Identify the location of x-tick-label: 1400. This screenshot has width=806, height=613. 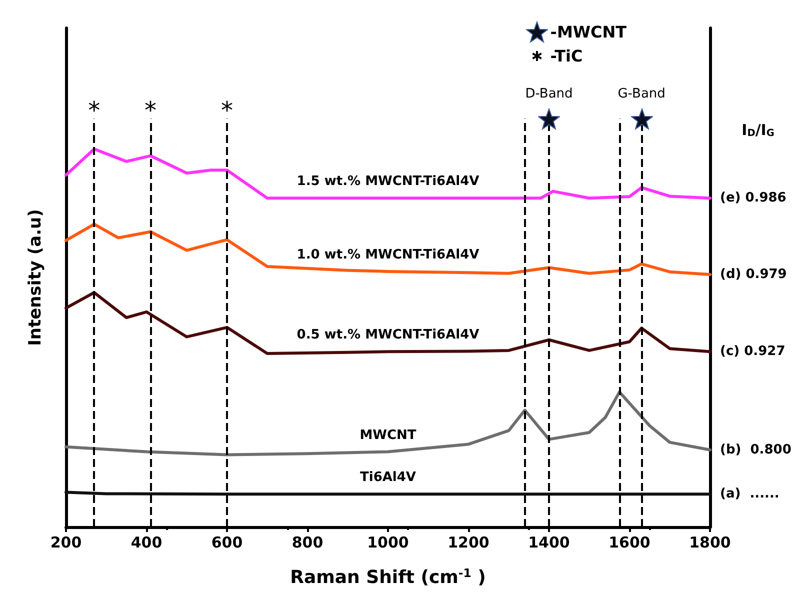
(549, 543).